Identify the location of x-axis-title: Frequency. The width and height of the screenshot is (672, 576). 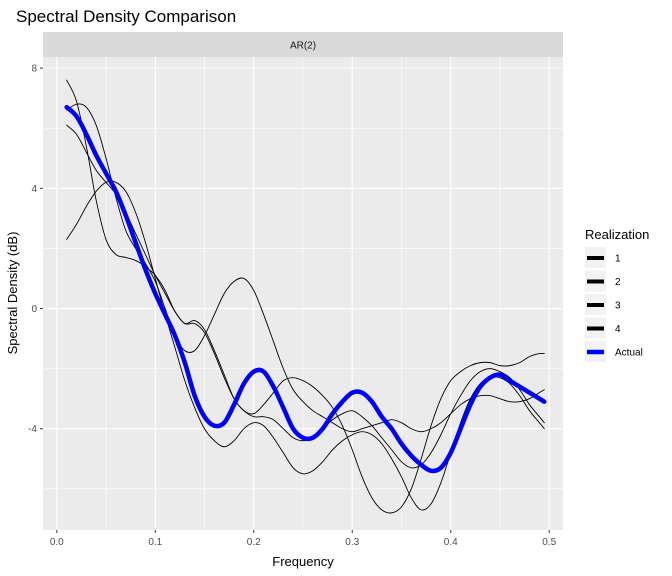
(303, 561).